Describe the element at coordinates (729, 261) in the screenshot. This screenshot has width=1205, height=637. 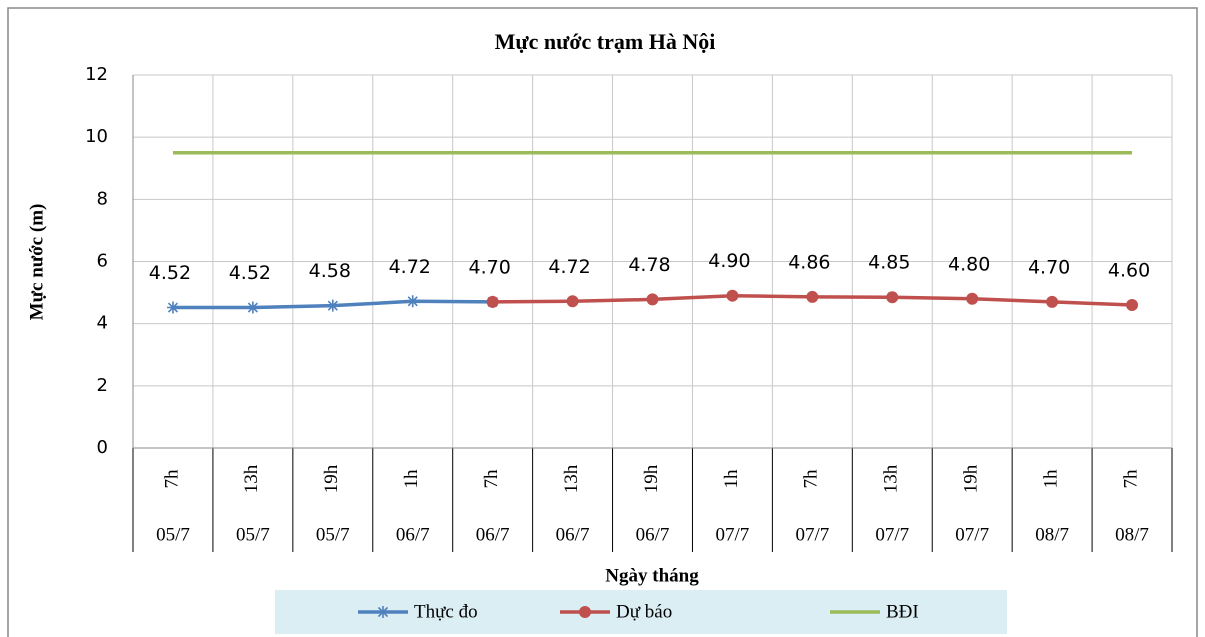
I see `data-label: 4.90` at that location.